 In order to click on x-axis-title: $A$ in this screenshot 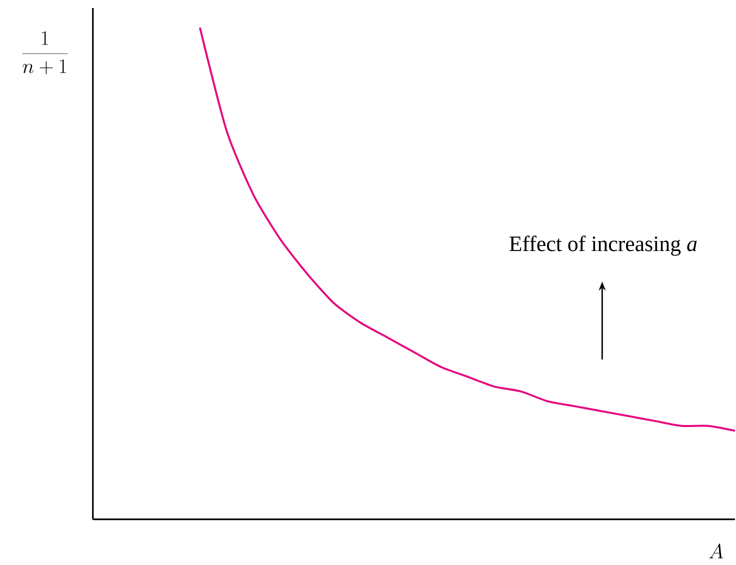, I will do `click(716, 550)`.